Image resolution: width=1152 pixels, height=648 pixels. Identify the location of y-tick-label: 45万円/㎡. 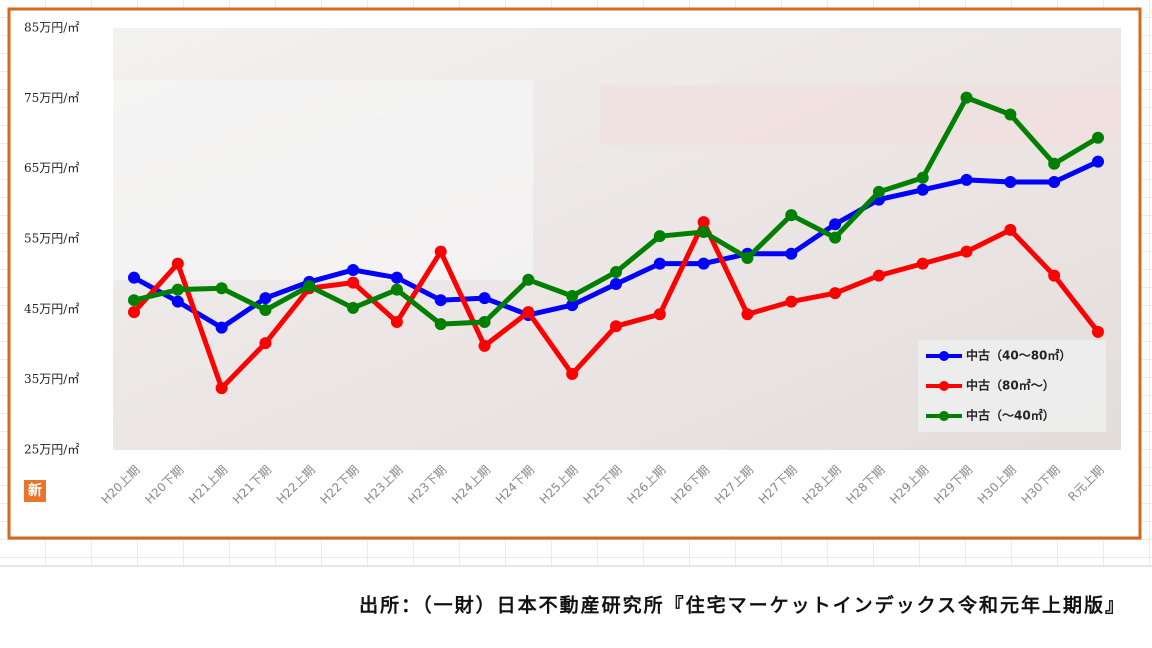
(51, 309).